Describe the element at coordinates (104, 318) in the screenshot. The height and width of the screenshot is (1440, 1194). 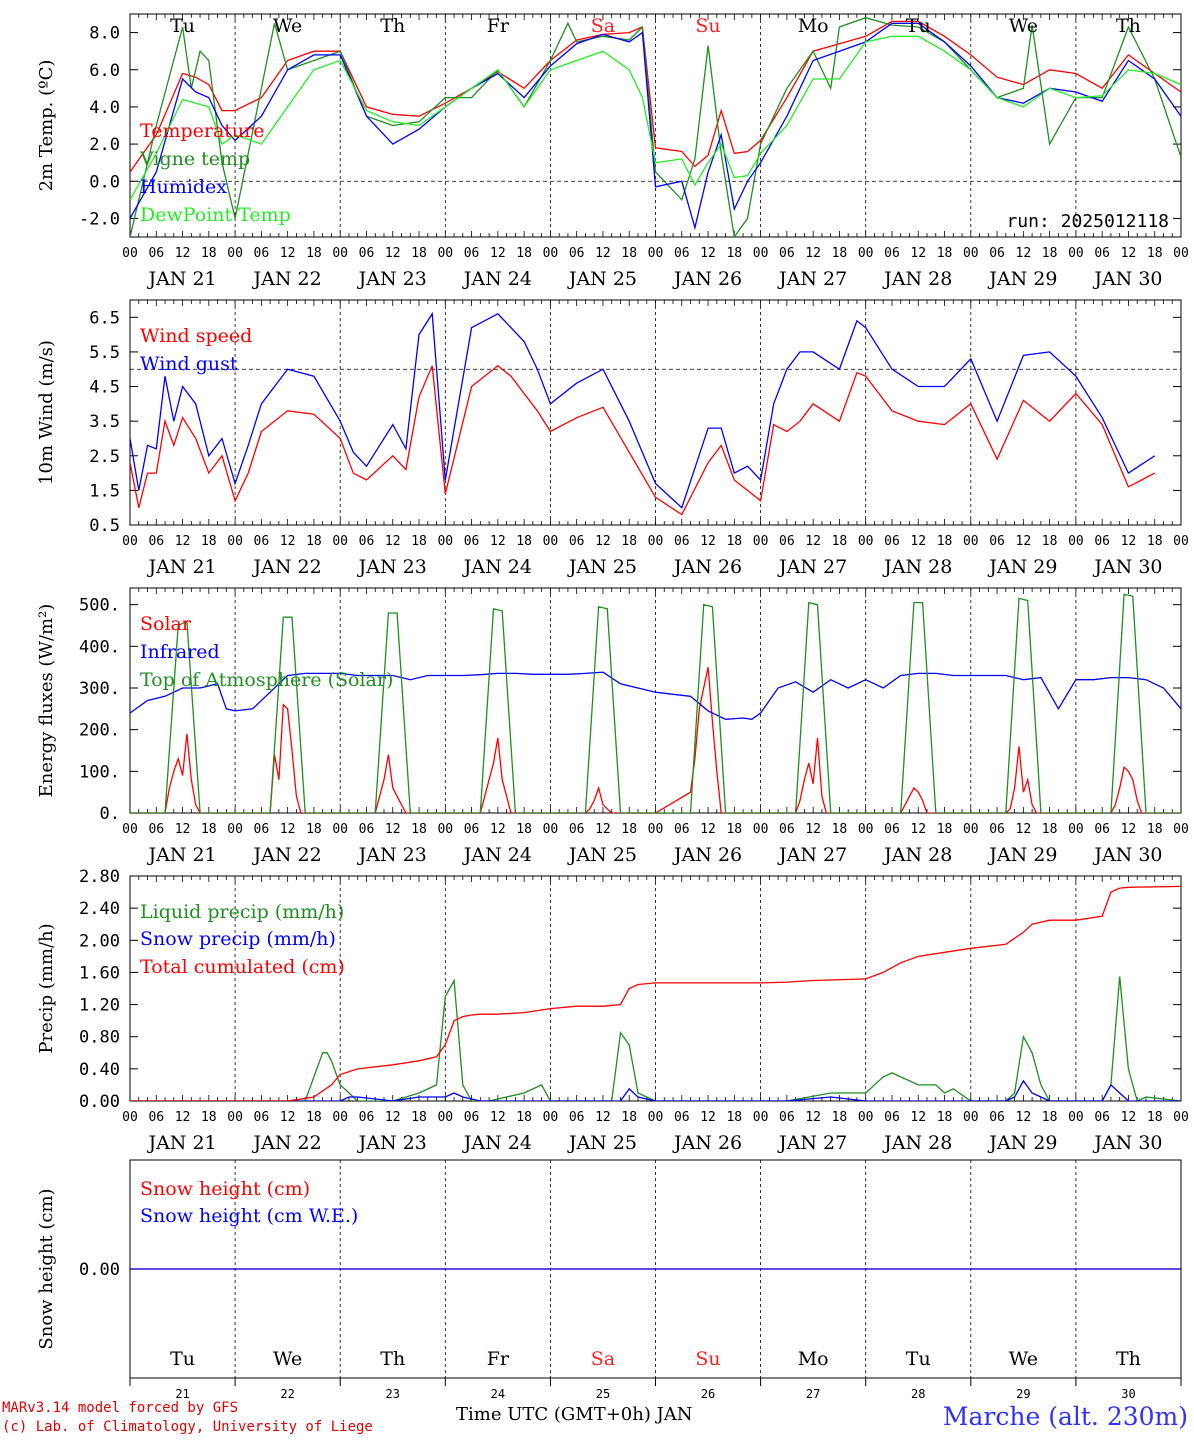
I see `y-tick-label: 6.5` at that location.